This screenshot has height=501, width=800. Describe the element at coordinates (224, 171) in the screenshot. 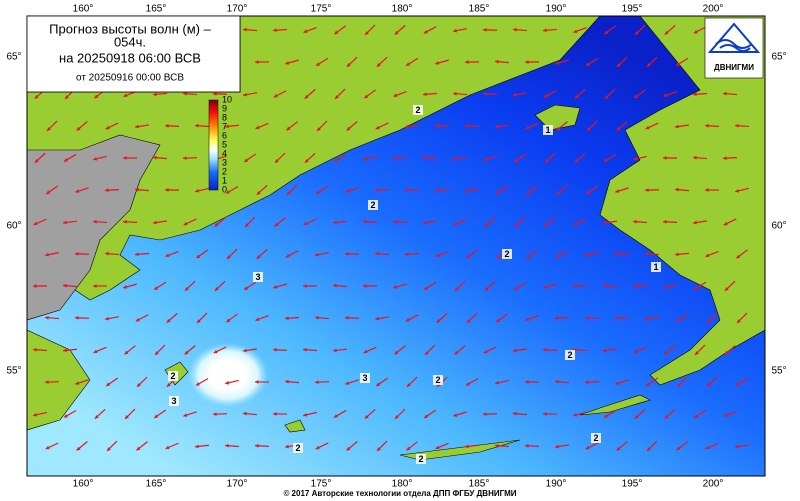

I see `colorbar-label: 2` at that location.